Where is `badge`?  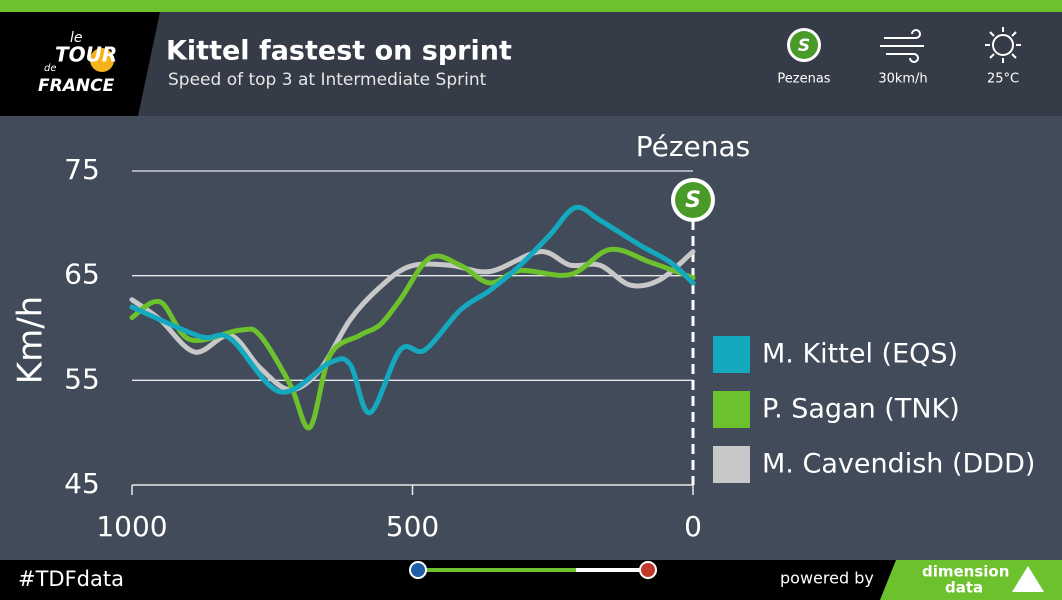 badge is located at coordinates (804, 45).